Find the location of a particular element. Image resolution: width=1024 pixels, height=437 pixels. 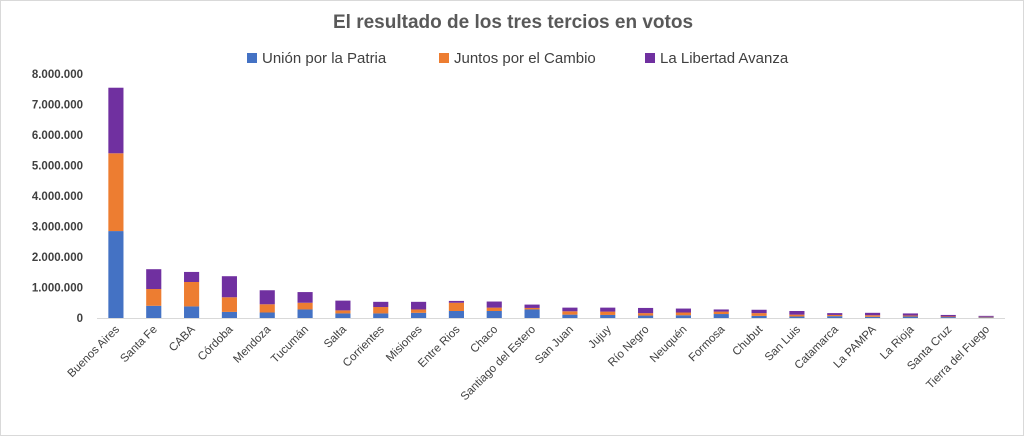

x-tick-label: CABA is located at coordinates (182, 338).